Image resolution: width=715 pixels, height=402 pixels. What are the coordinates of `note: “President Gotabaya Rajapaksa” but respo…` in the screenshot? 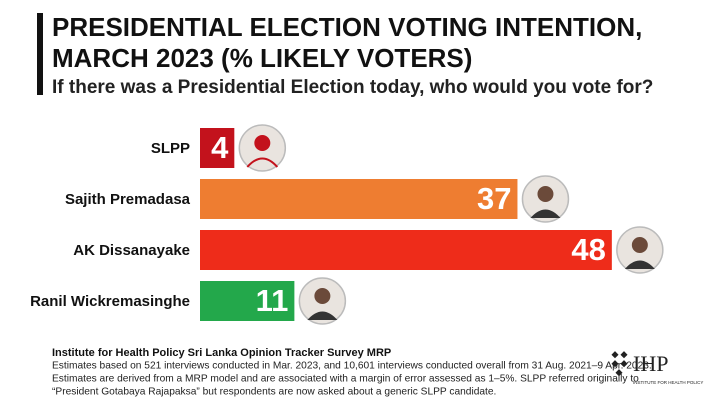 It's located at (274, 392).